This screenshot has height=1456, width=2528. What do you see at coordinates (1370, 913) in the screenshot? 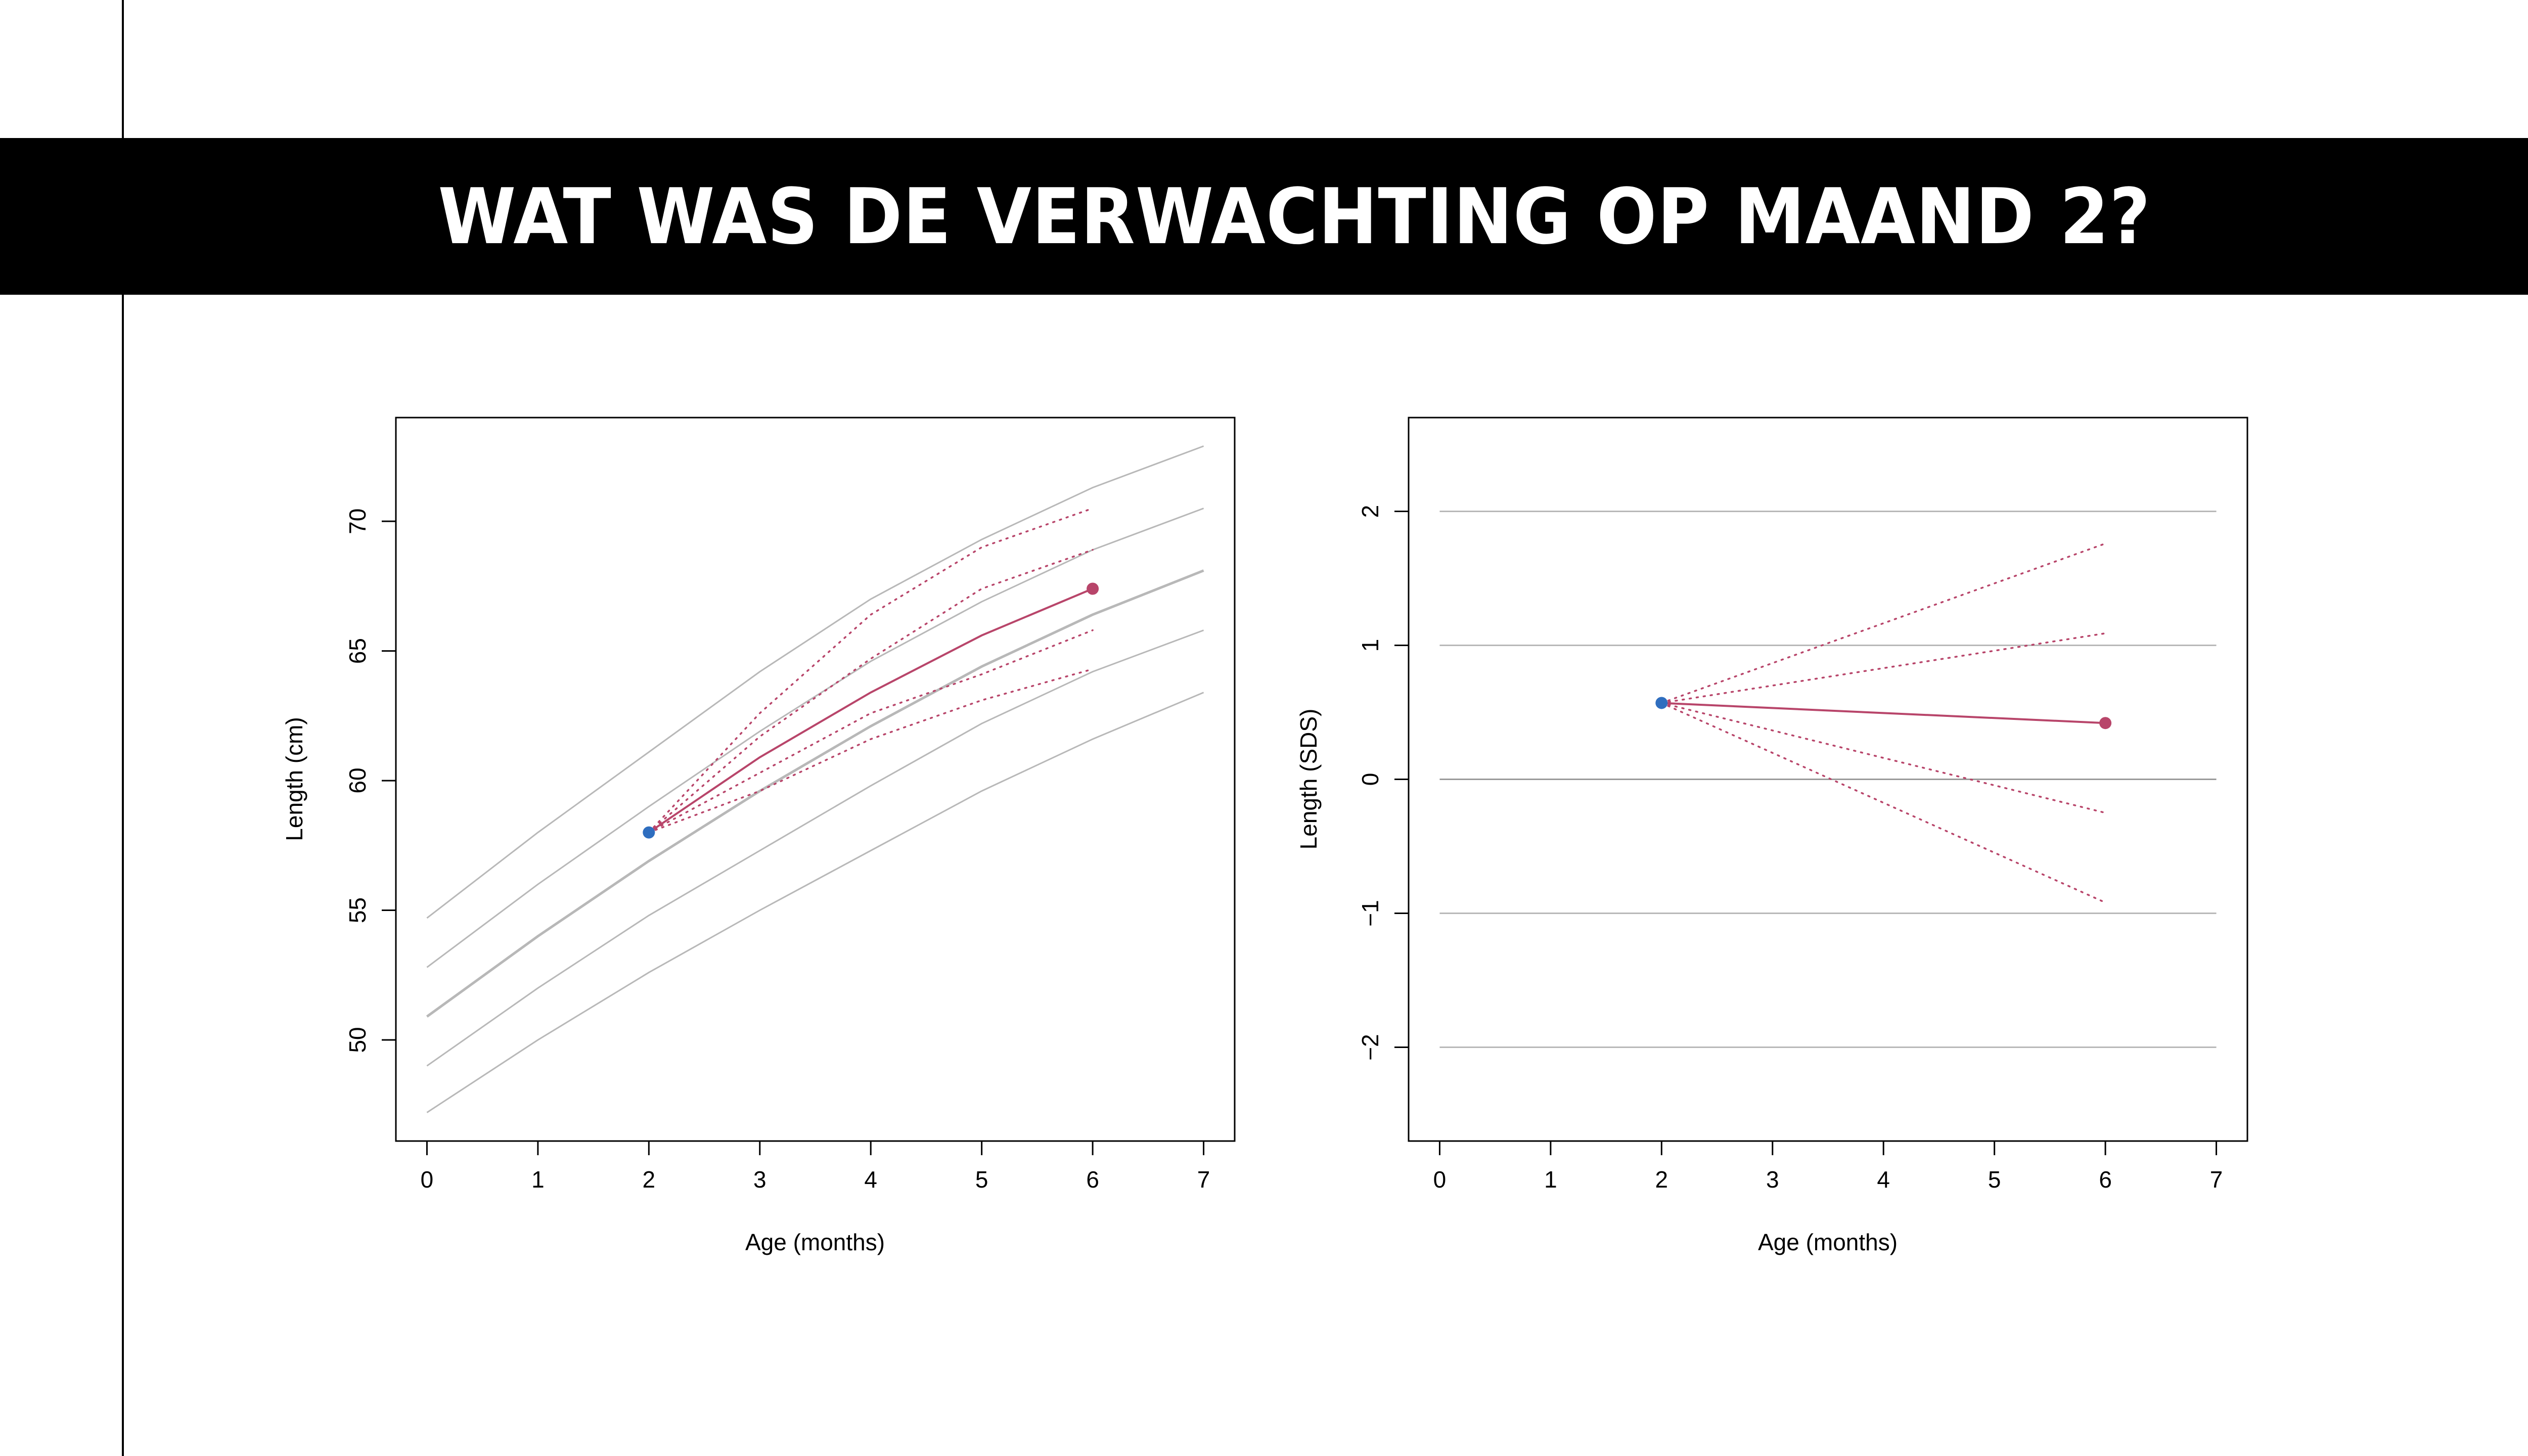
I see `y-tick-label: −1` at bounding box center [1370, 913].